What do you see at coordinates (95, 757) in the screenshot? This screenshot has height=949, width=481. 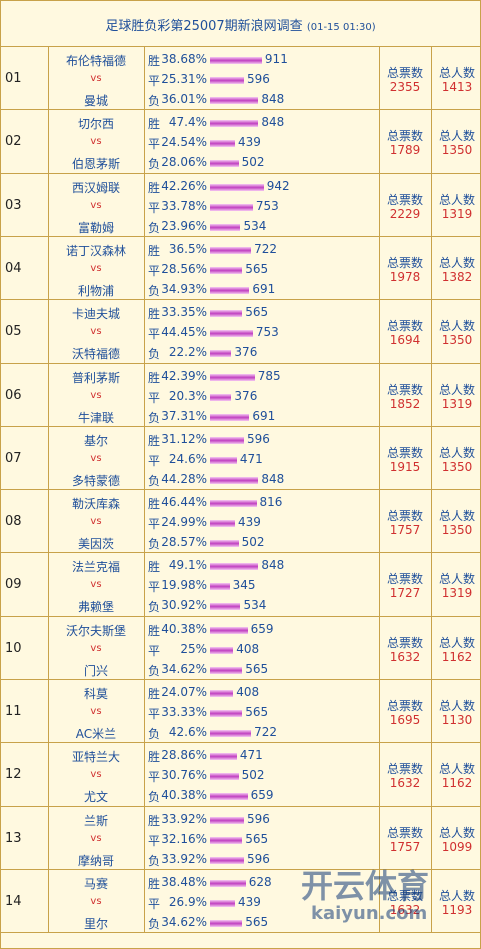 I see `home-team: 亚特兰大` at bounding box center [95, 757].